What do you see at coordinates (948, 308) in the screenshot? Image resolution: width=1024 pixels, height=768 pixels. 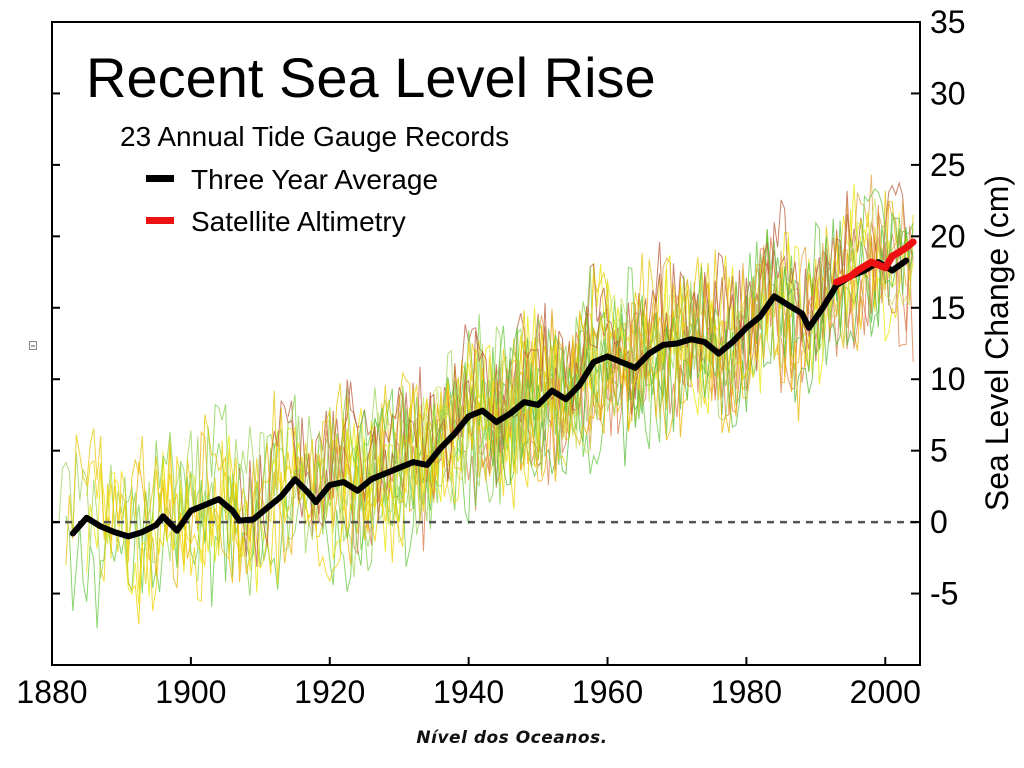 I see `y-tick-label: 15` at bounding box center [948, 308].